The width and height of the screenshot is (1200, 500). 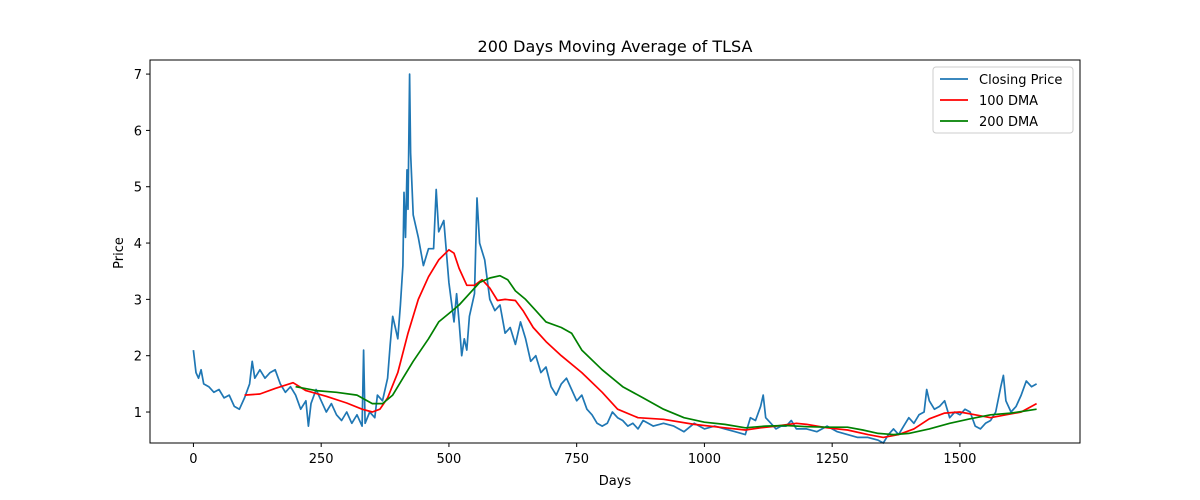 I want to click on legend-label-2: 200 DMA, so click(x=1008, y=122).